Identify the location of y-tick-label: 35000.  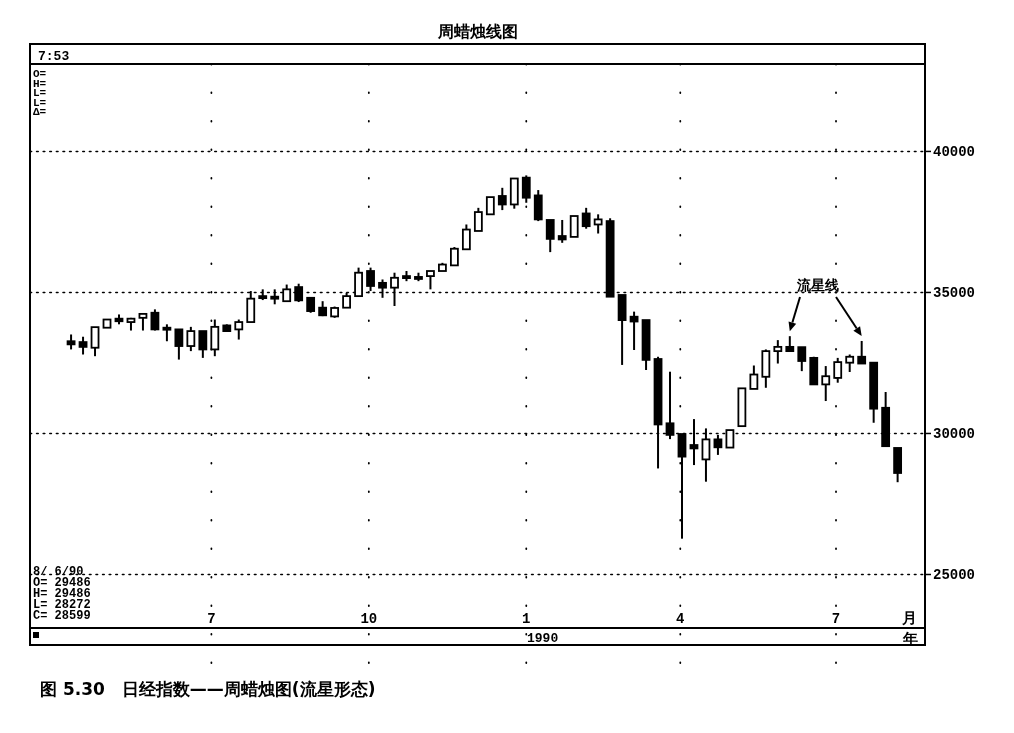
(954, 293).